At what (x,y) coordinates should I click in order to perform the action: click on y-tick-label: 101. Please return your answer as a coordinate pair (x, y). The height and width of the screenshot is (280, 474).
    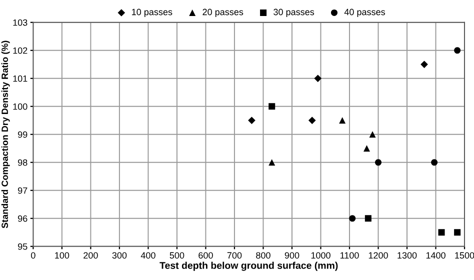
    Looking at the image, I should click on (20, 78).